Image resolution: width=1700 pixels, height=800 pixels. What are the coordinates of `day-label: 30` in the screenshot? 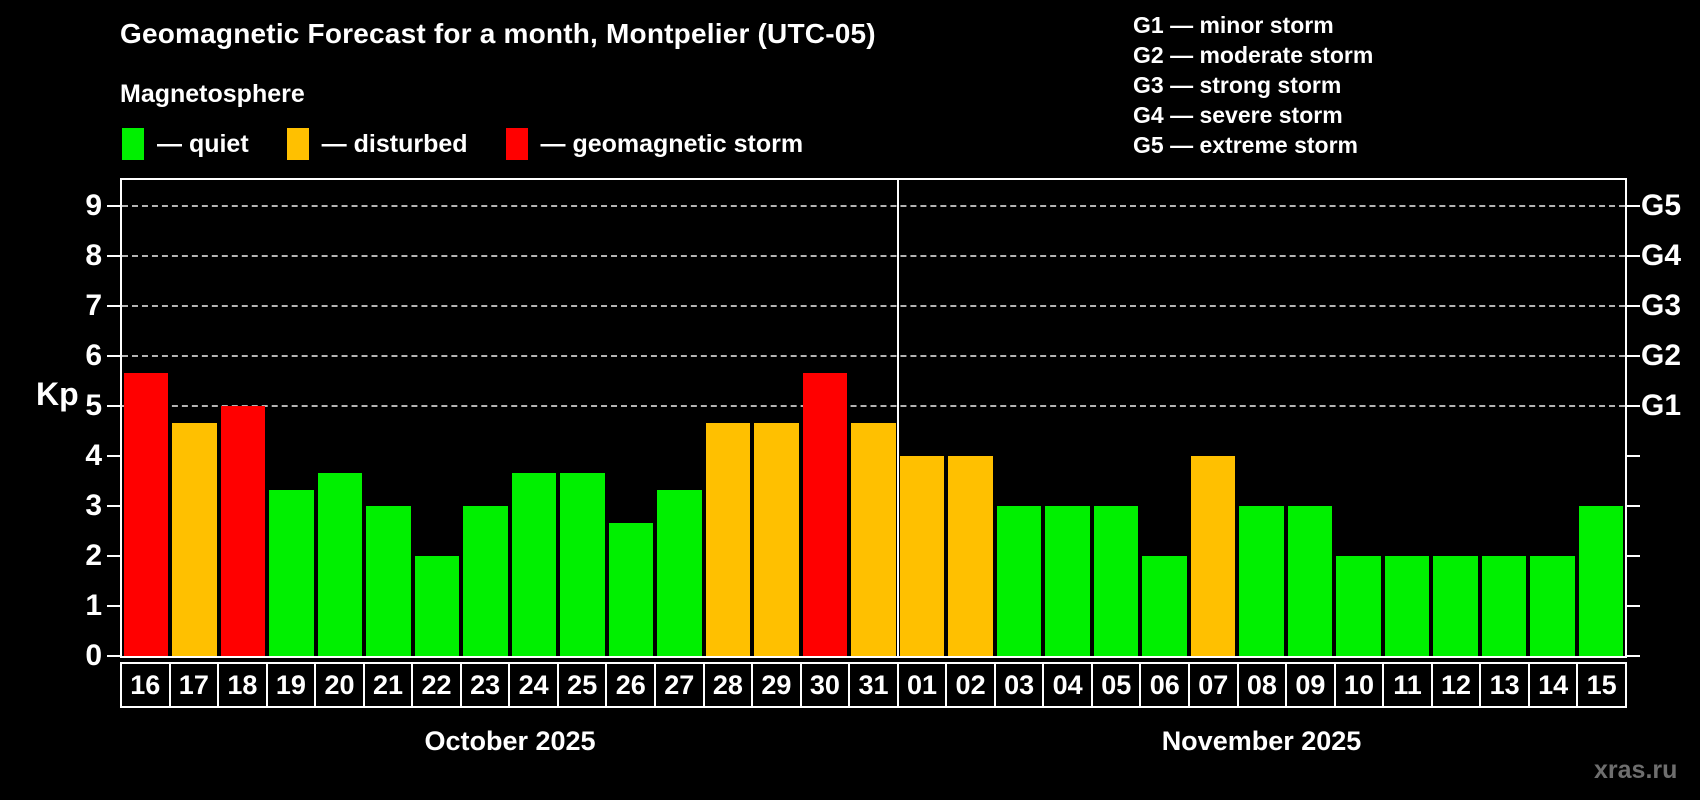 It's located at (825, 685).